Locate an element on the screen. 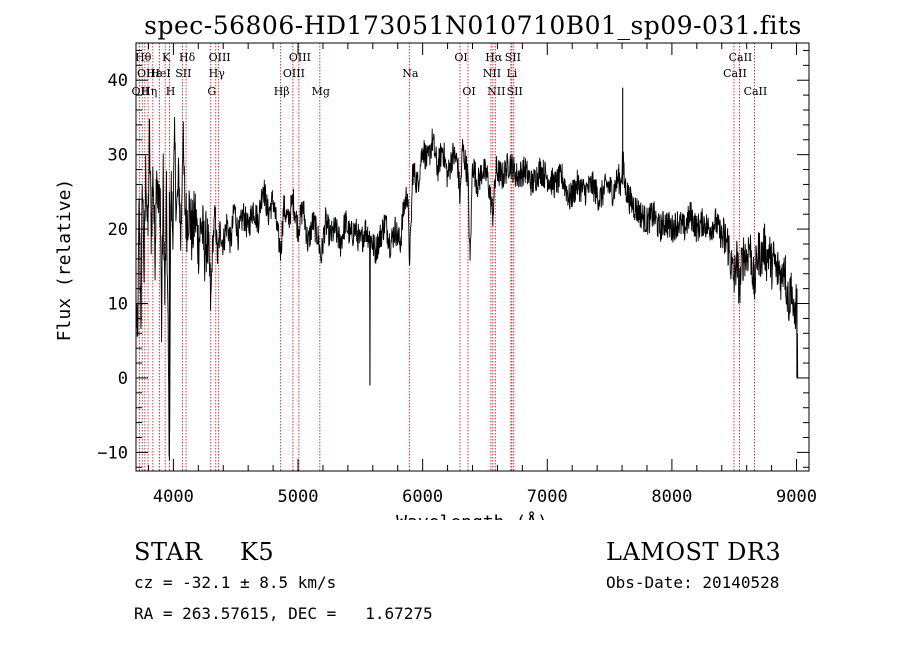  object-class: STAR is located at coordinates (168, 552).